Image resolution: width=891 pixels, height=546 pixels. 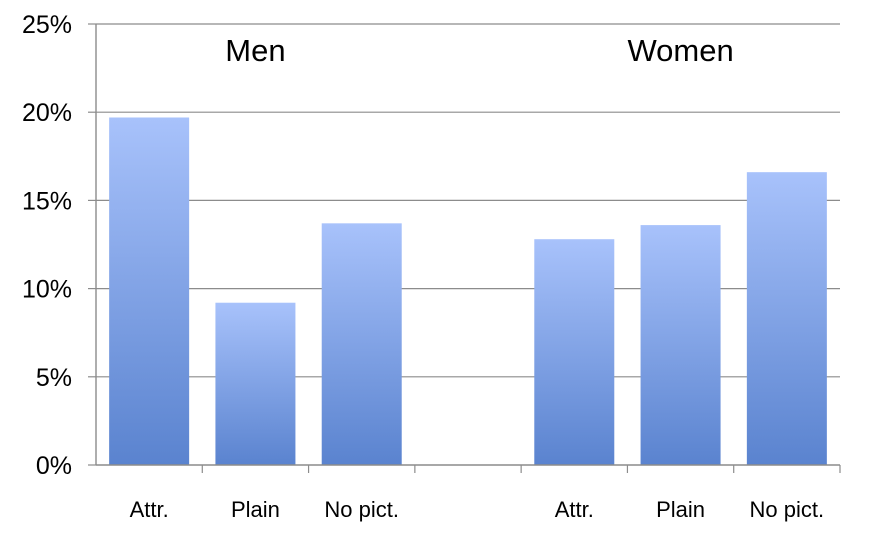 I want to click on y-tick-label: 10%, so click(x=47, y=290).